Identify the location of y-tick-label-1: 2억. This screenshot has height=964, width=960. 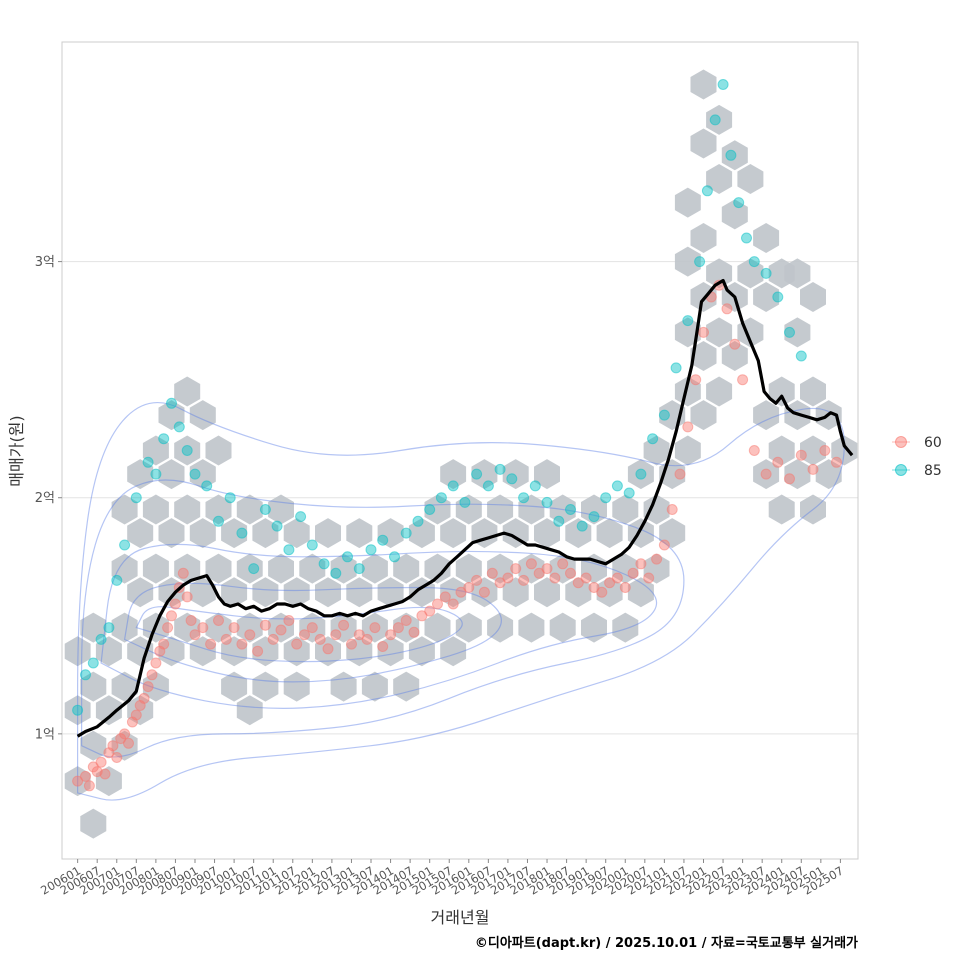
(45, 498).